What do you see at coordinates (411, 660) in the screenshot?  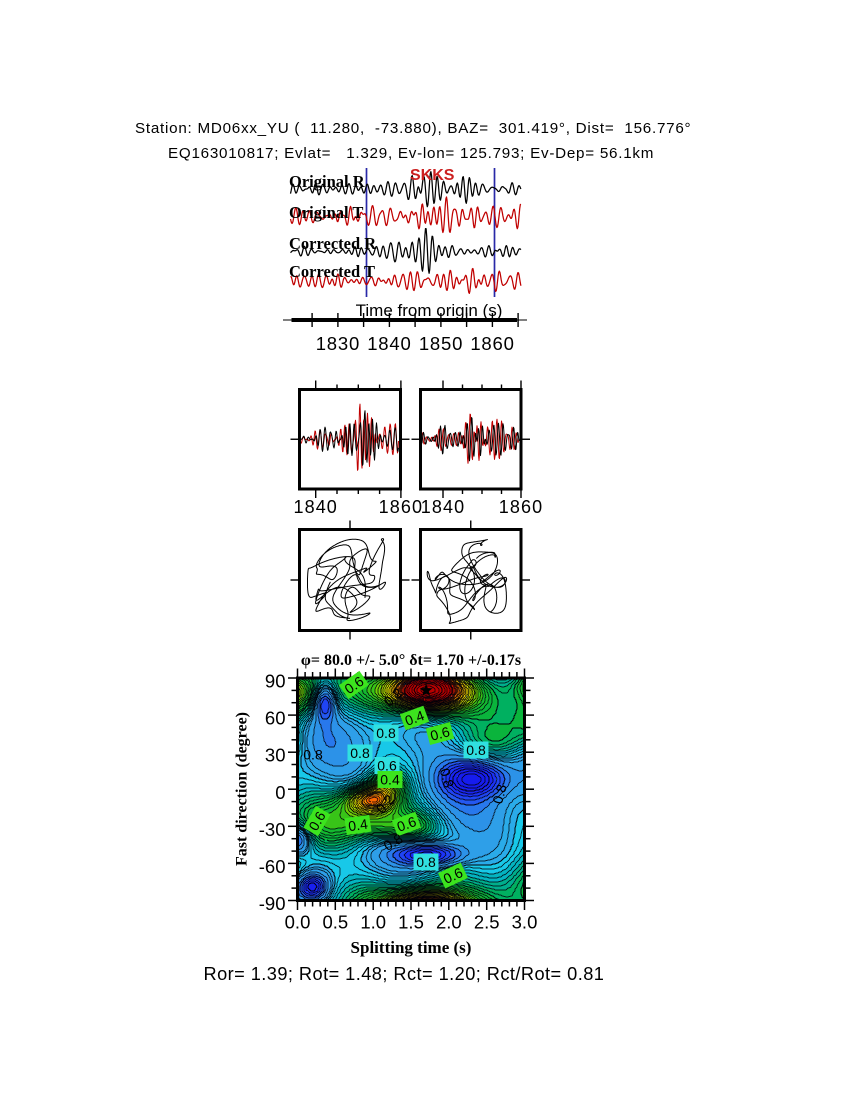 I see `svg-text:φ= 80.0 +/- 5.0° δt= 1.70 +/-0: φ= 80.0 +/- 5.0° δt= 1.70 +/-0.17s` at bounding box center [411, 660].